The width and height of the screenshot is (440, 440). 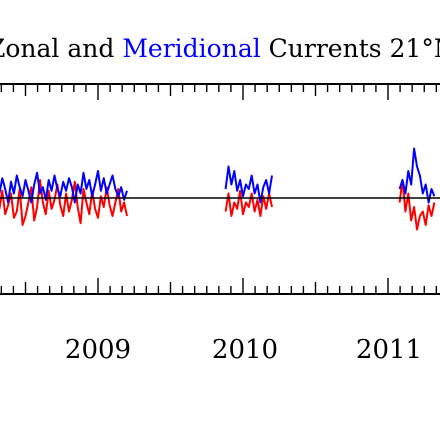 I want to click on title-part-zonal-and: Zonal and, so click(x=61, y=48).